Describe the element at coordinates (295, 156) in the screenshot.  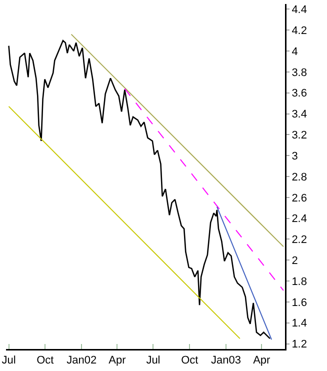
I see `y-tick-label: 3` at that location.